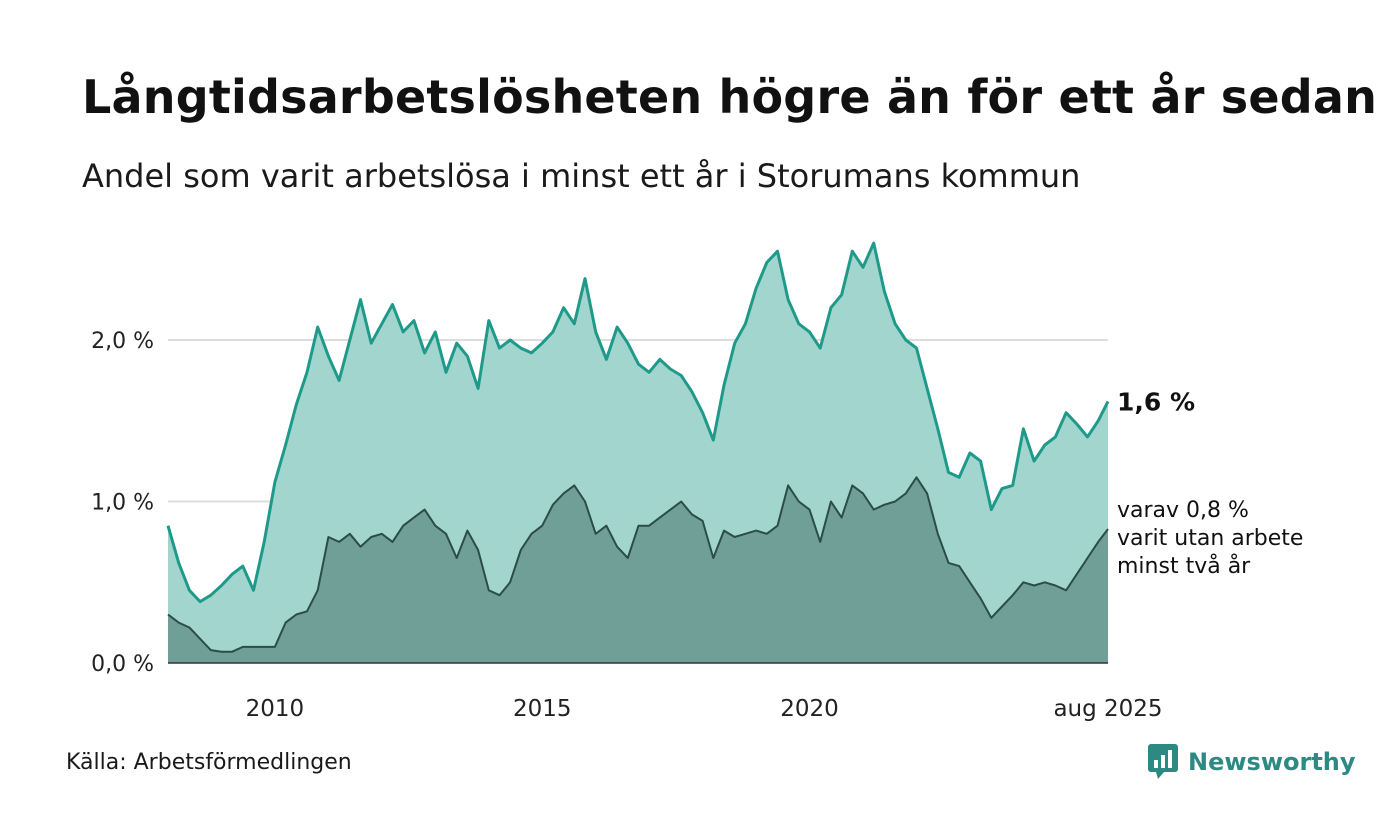 Image resolution: width=1400 pixels, height=840 pixels. I want to click on brand-name: Newsworthy, so click(1272, 762).